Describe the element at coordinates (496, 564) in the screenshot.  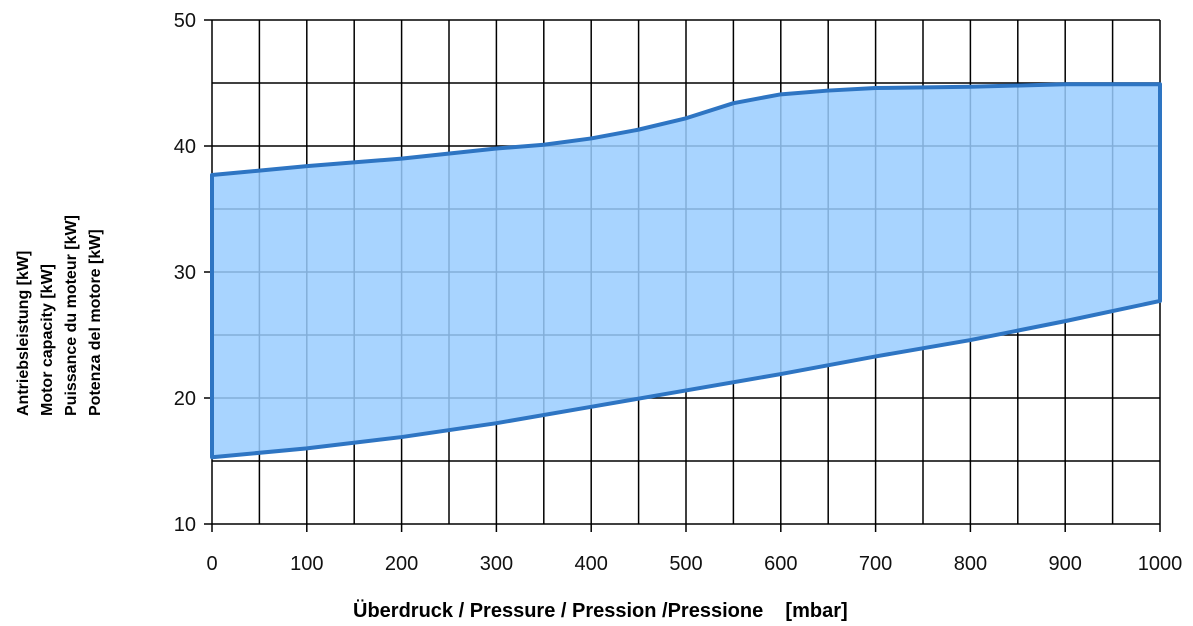
I see `x-tick-label: 300` at that location.